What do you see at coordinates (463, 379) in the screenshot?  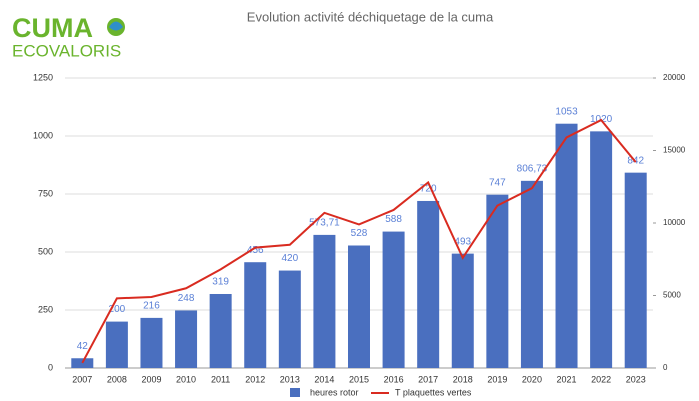 I see `x-tick-label: 2018` at bounding box center [463, 379].